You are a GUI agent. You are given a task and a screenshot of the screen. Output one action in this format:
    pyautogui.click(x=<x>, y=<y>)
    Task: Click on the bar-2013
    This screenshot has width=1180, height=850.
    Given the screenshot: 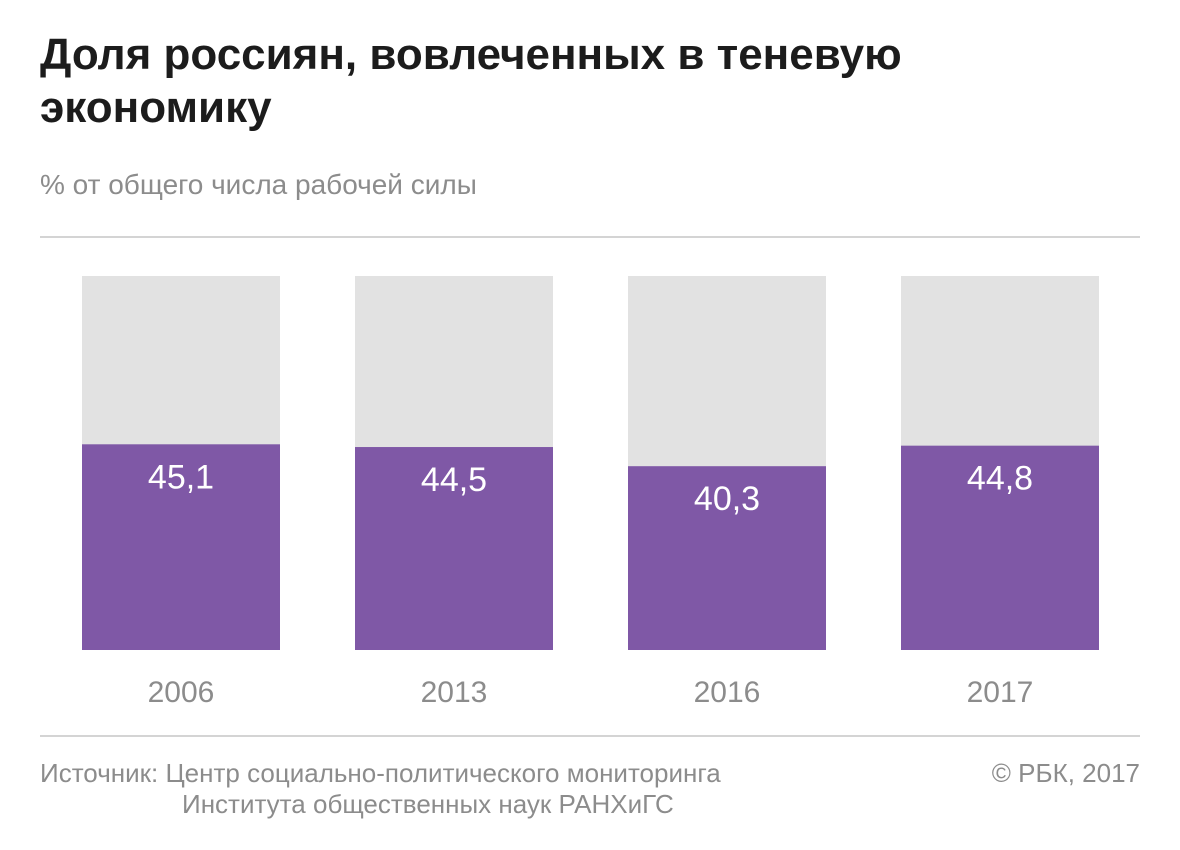 What is the action you would take?
    pyautogui.click(x=454, y=548)
    